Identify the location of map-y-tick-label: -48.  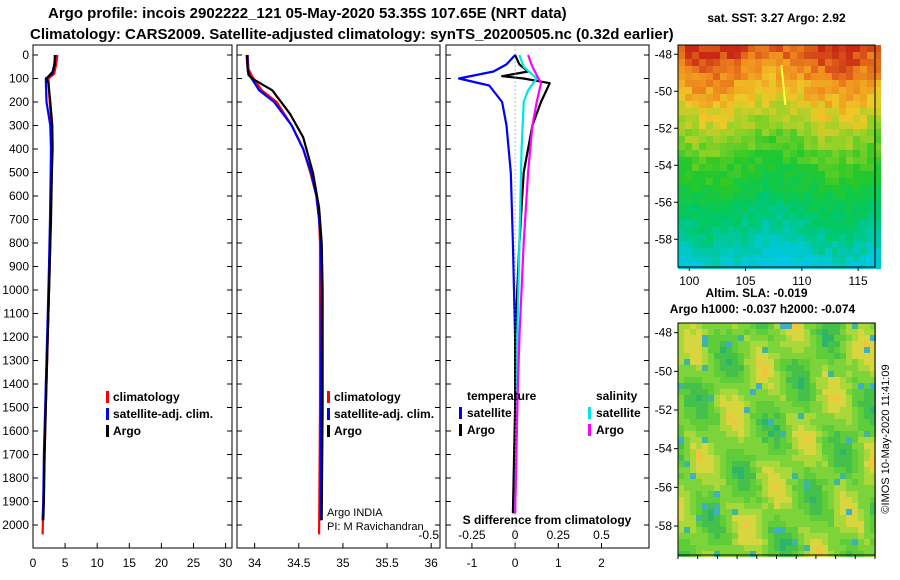
(664, 54).